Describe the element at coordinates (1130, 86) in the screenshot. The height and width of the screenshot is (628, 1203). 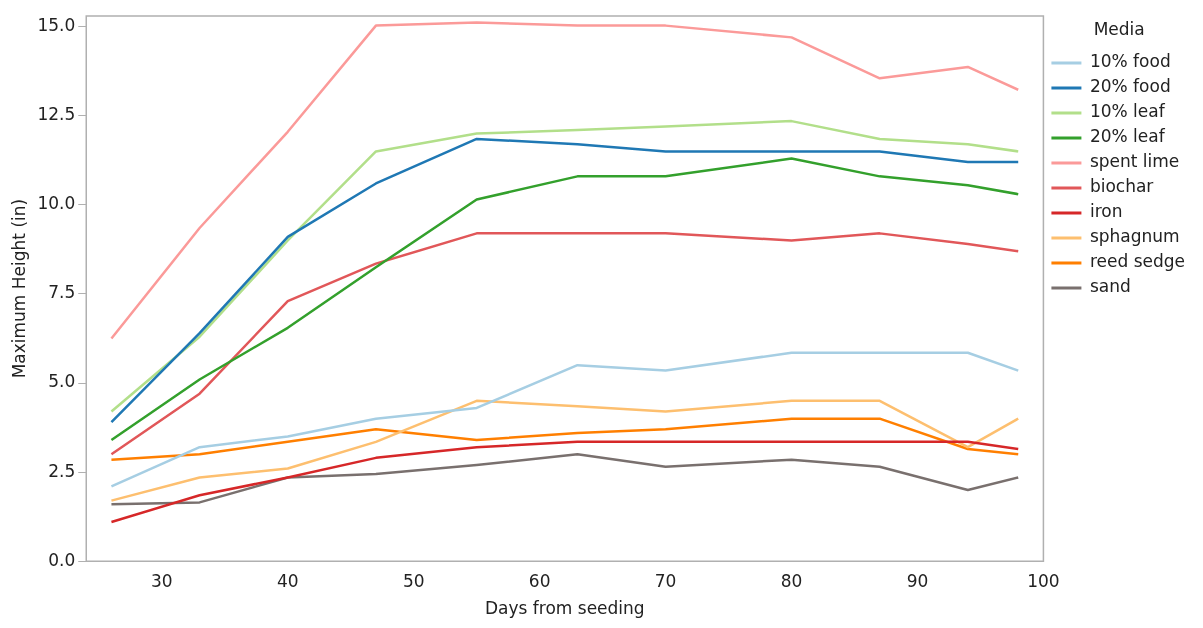
I see `legend-label: 20% food` at that location.